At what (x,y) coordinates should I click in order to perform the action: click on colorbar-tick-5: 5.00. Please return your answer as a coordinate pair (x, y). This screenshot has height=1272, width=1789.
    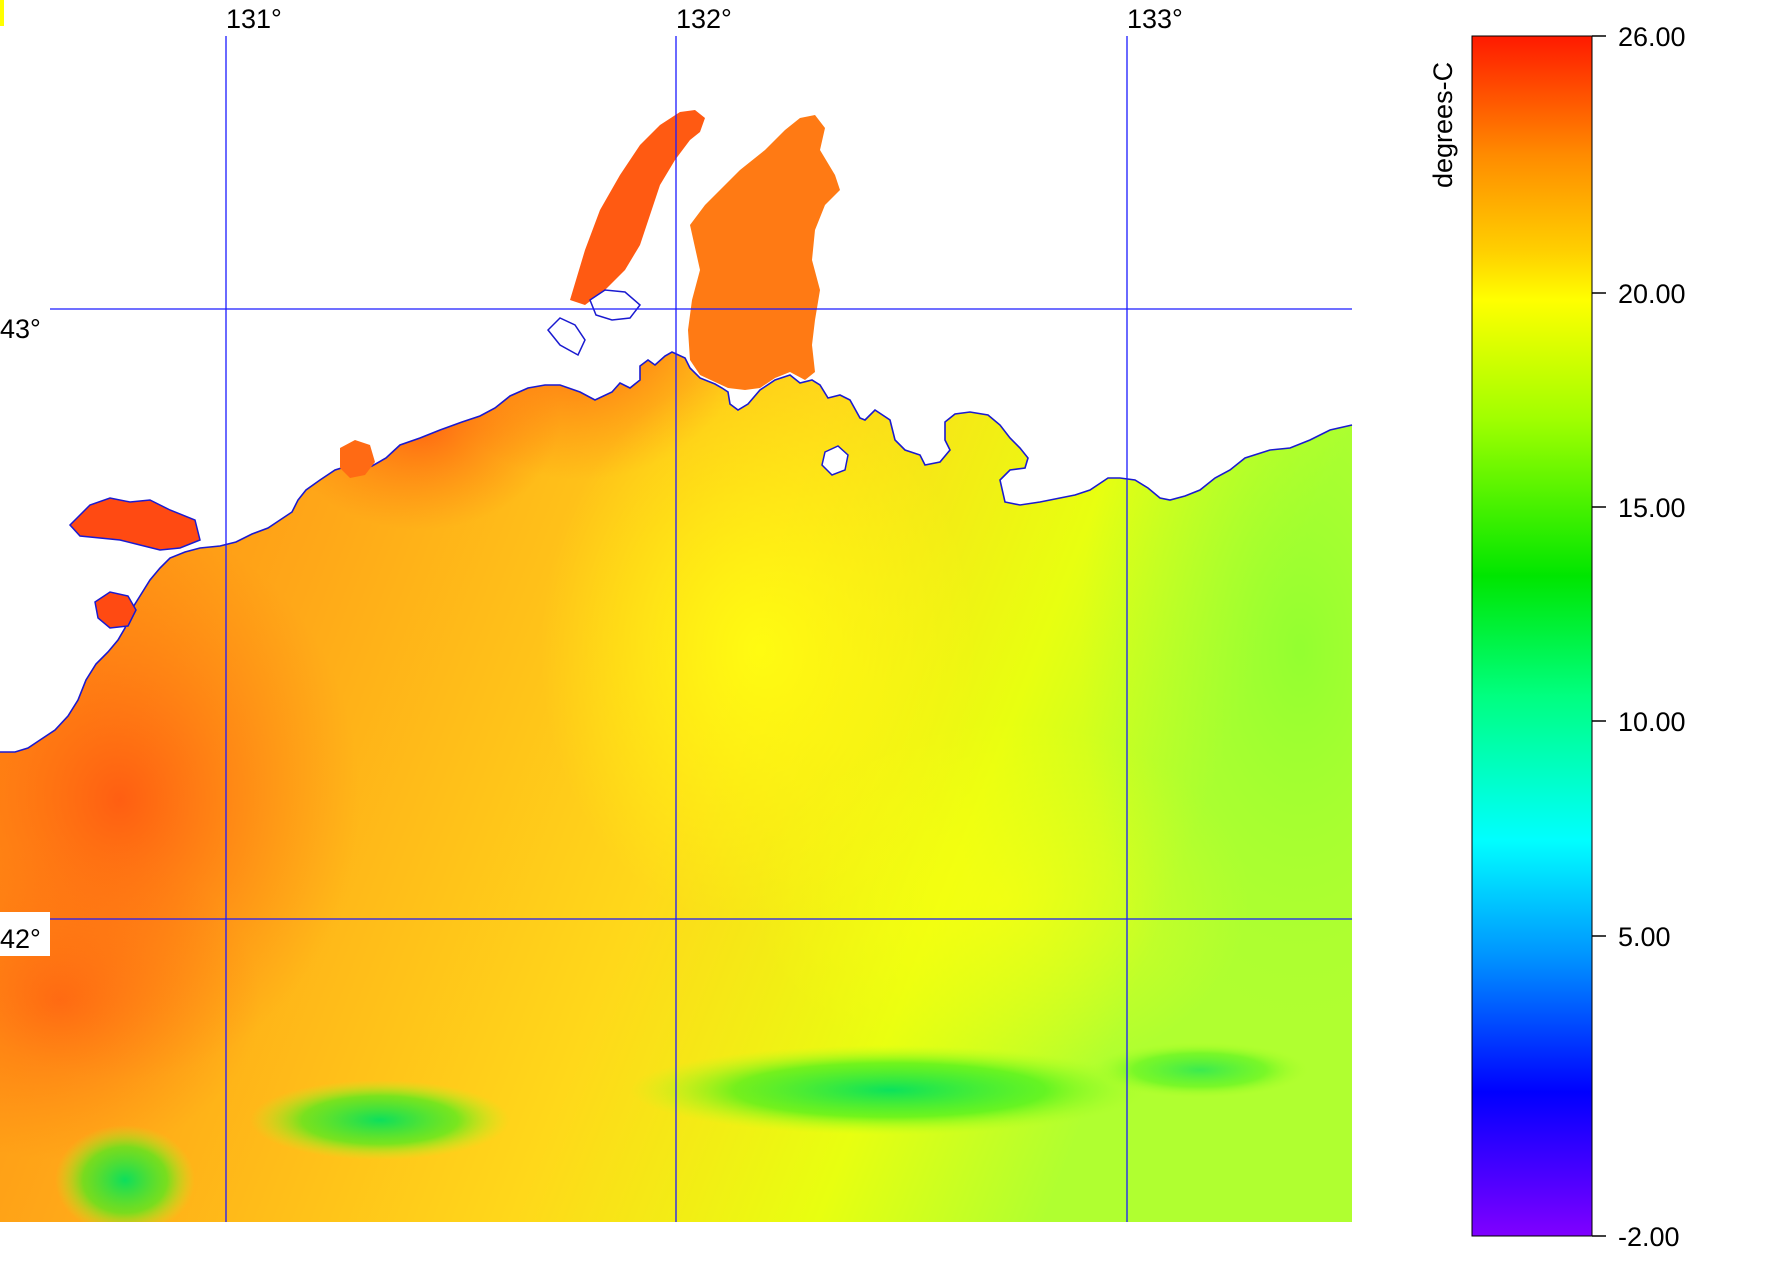
    Looking at the image, I should click on (1644, 937).